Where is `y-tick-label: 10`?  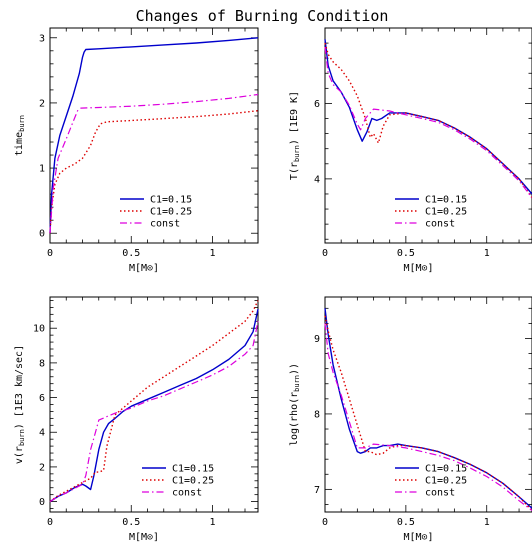
y-tick-label: 10 is located at coordinates (39, 329).